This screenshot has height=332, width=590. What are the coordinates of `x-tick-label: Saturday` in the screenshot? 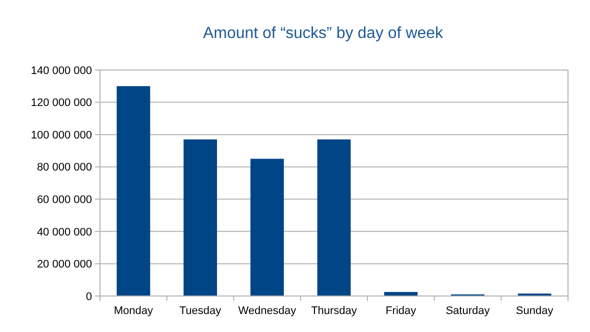 It's located at (468, 311).